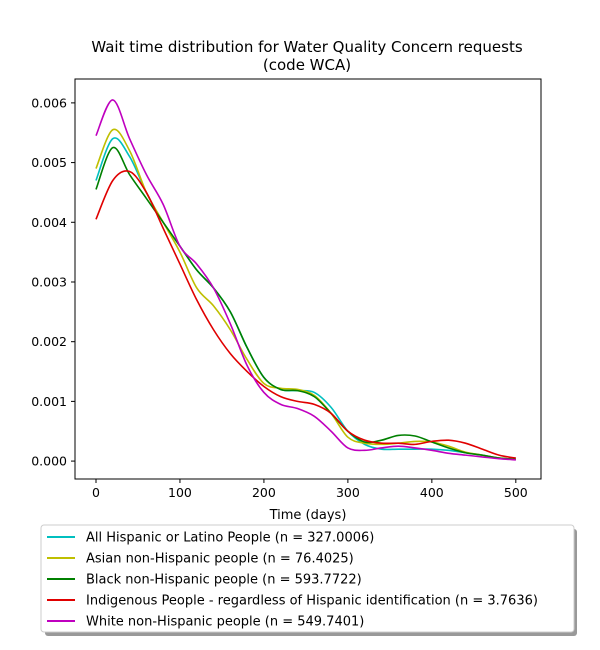  Describe the element at coordinates (310, 489) in the screenshot. I see `x-axis-ticks: 0 100 200 300 400 500` at that location.